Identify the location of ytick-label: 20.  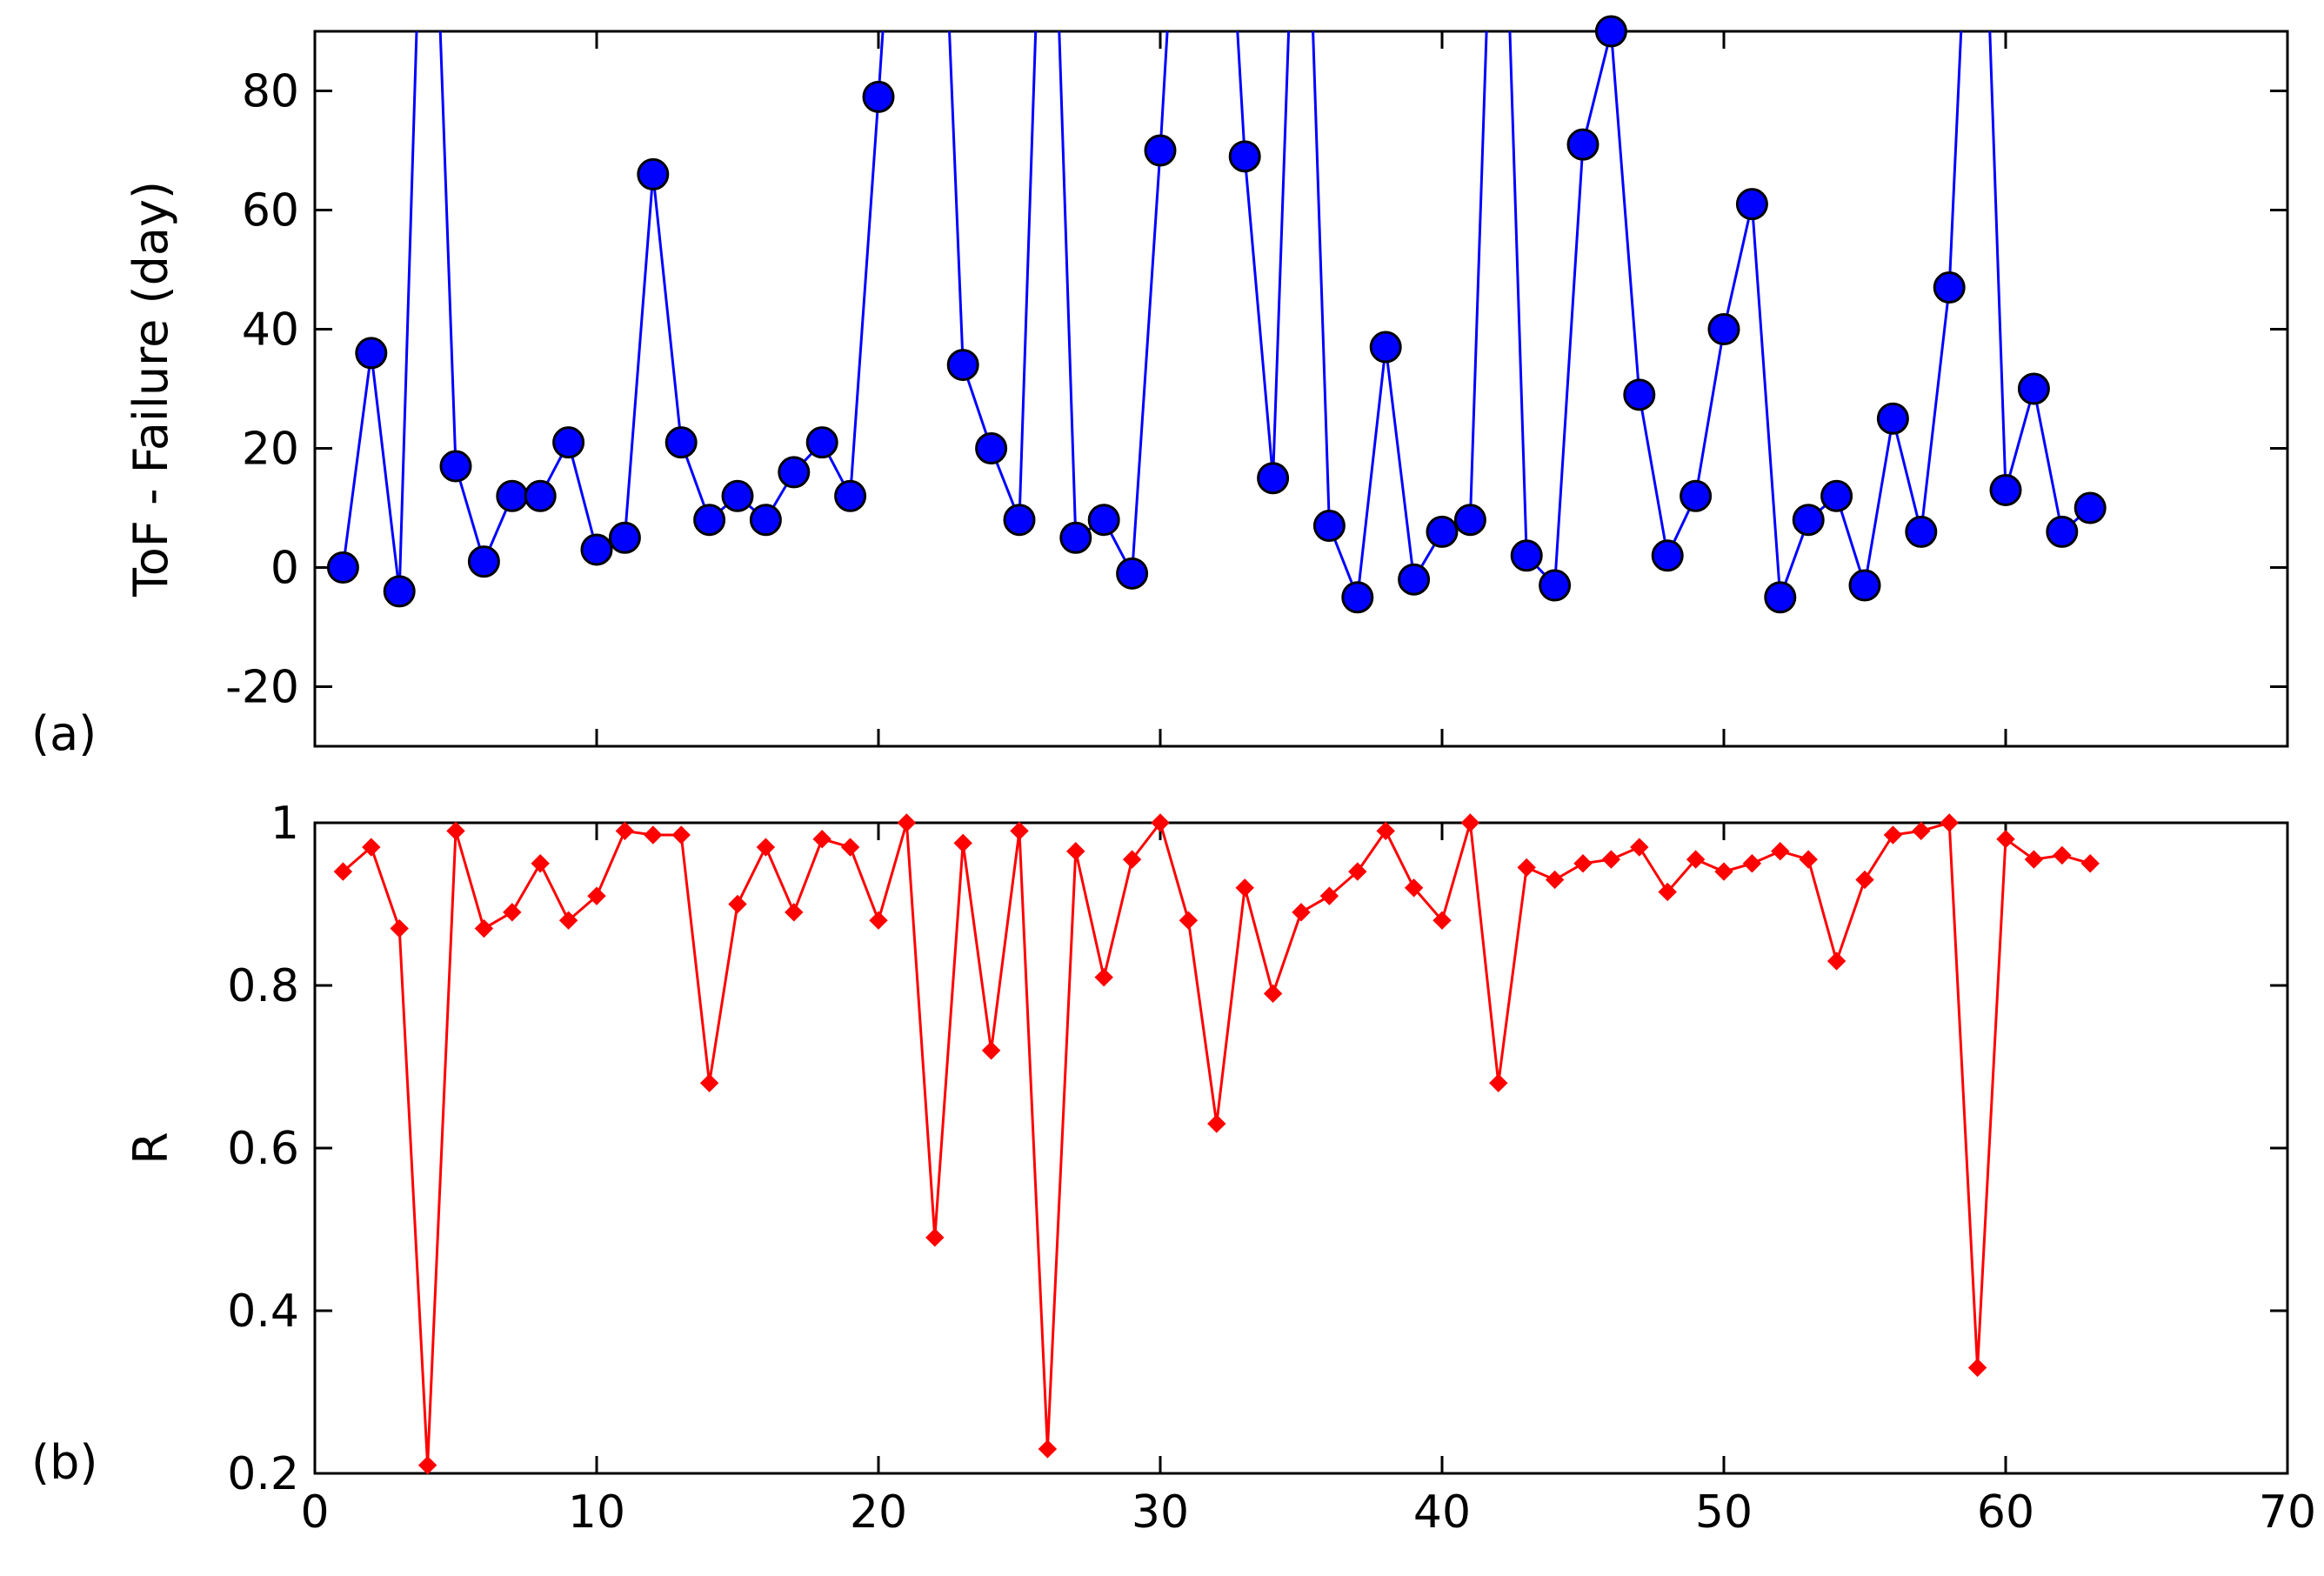
(270, 450).